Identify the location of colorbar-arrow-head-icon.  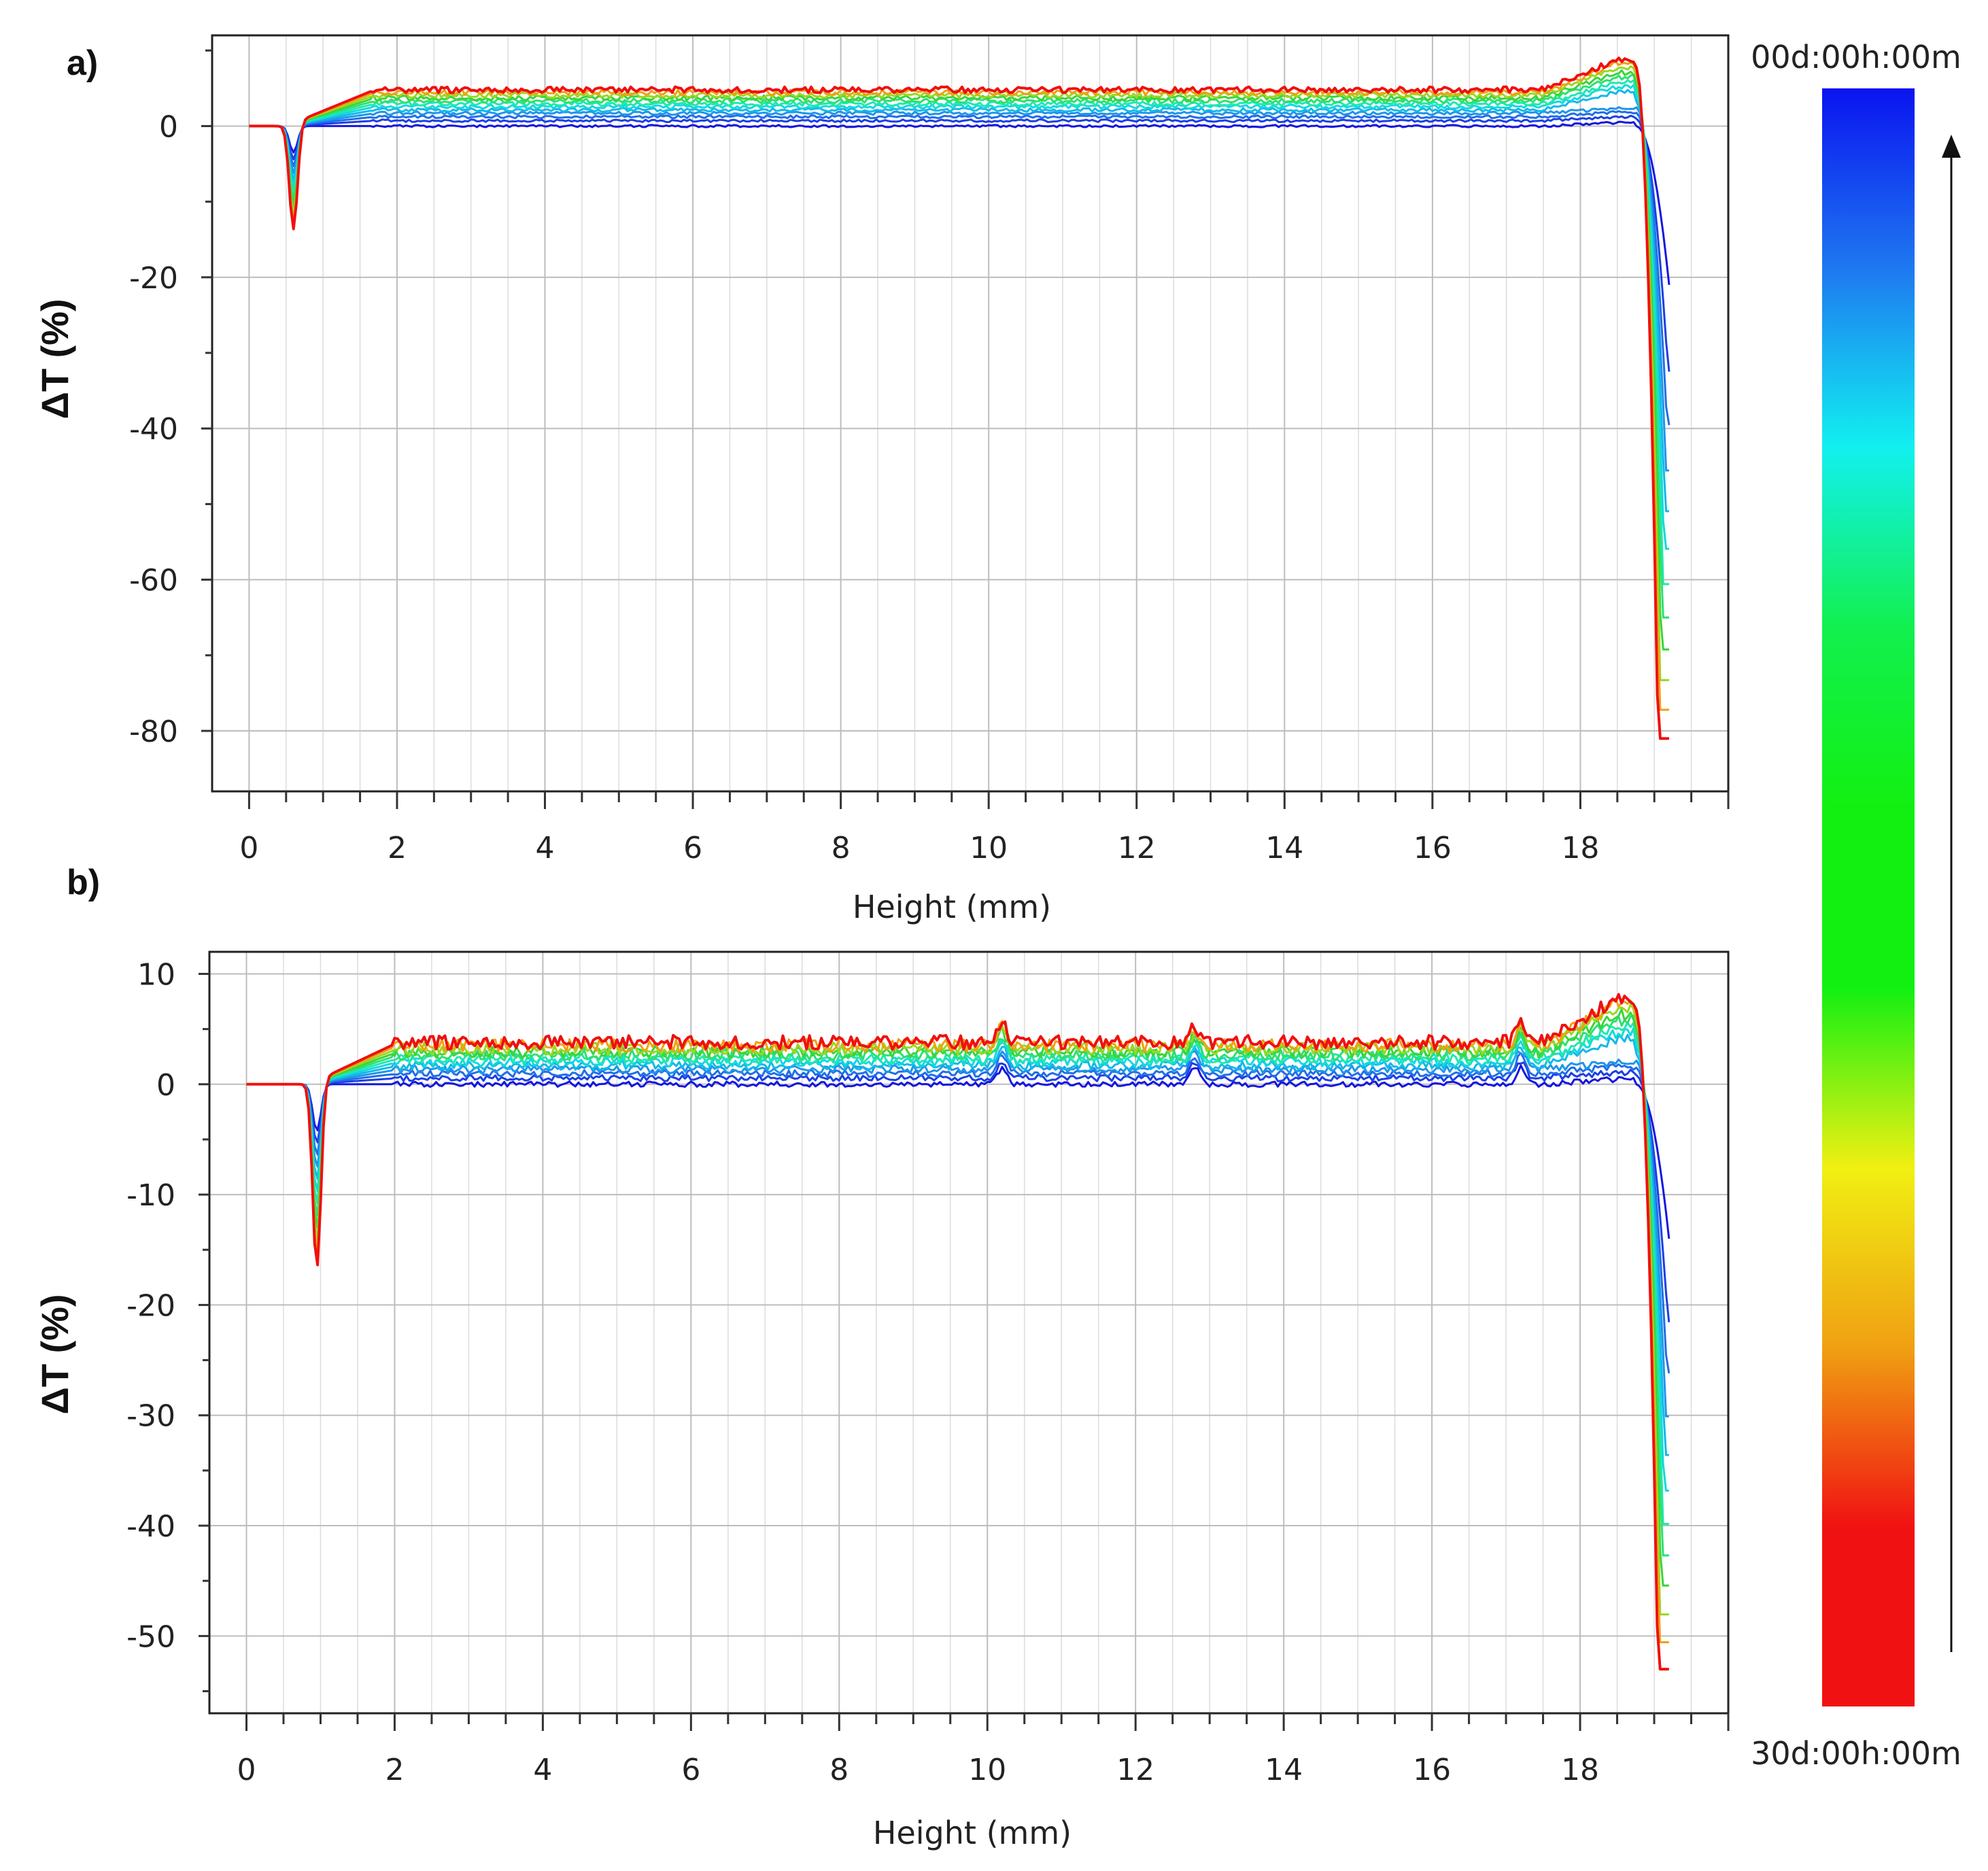
(1952, 146).